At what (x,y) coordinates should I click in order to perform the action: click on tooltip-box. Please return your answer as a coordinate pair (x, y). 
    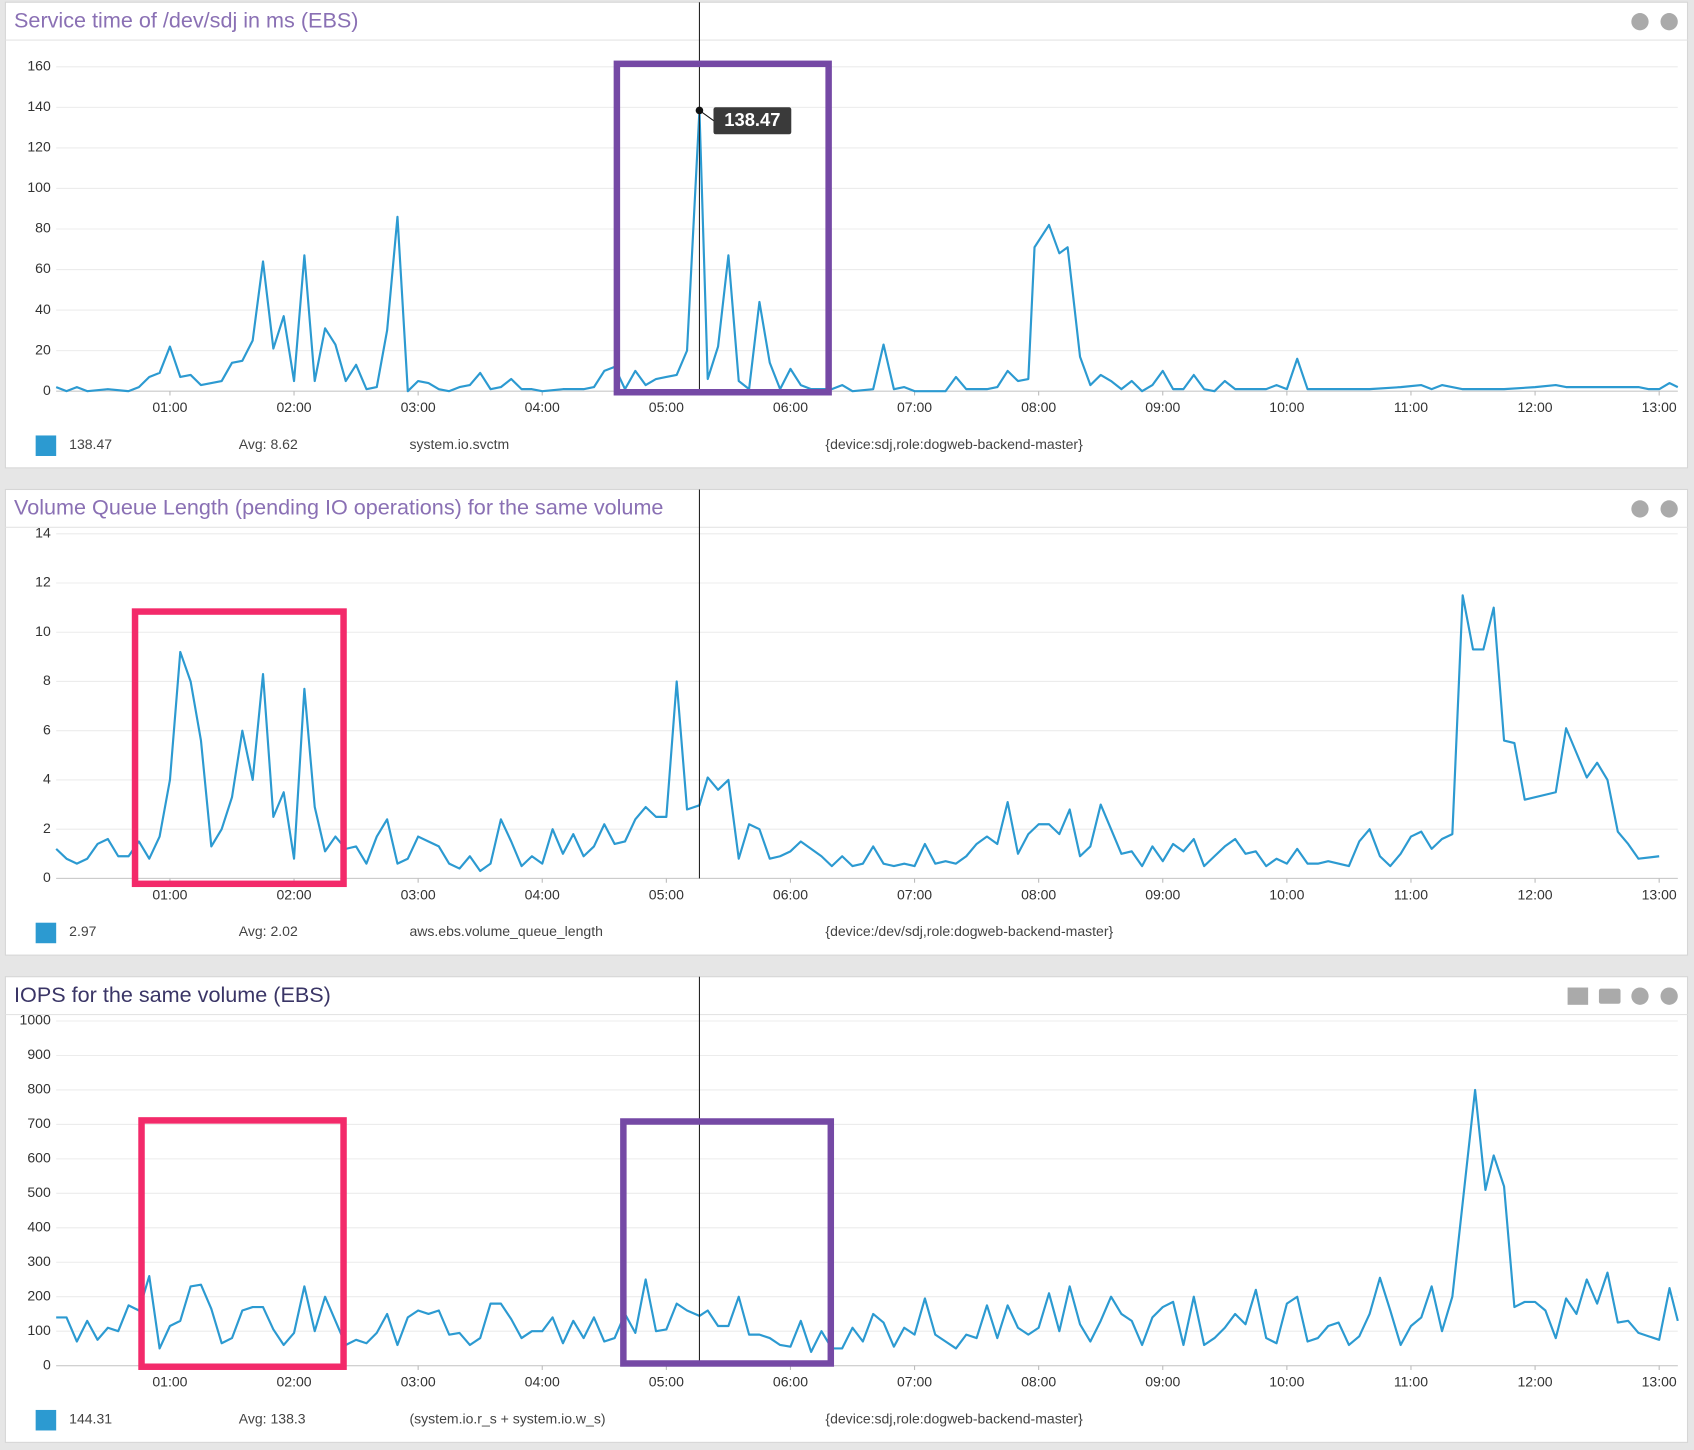
    Looking at the image, I should click on (752, 121).